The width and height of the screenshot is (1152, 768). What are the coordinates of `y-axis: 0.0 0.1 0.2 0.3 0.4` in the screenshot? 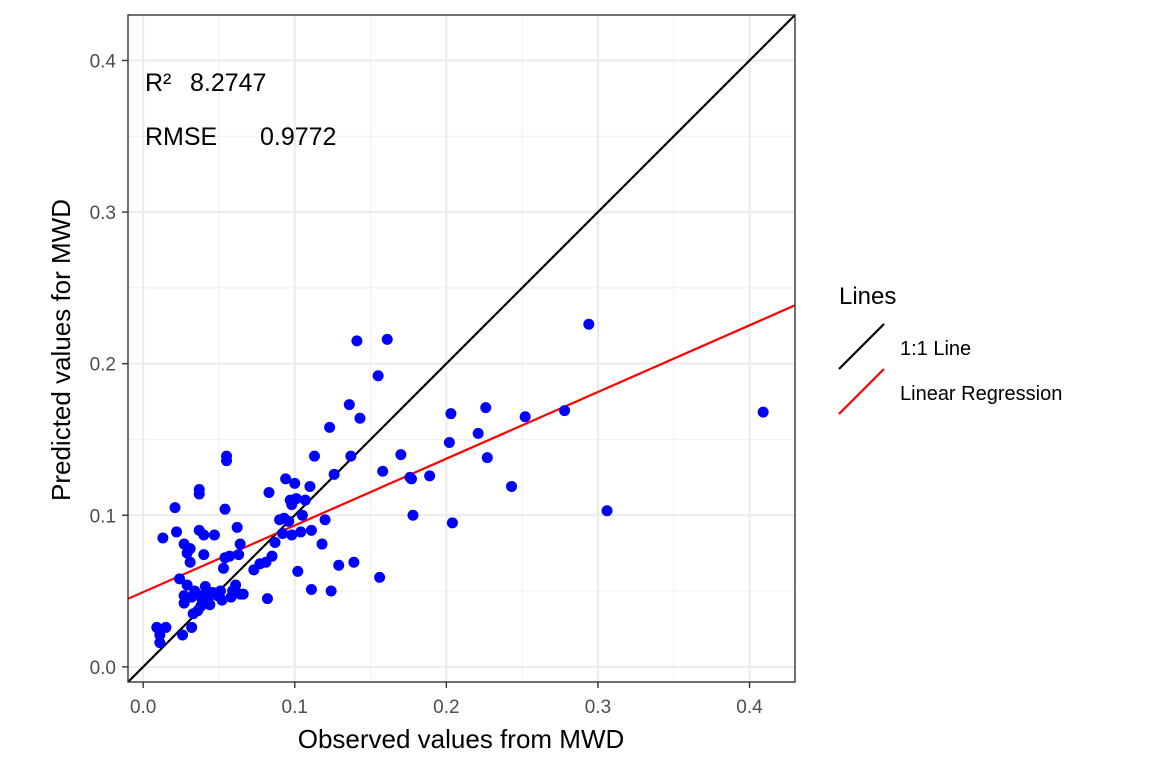 It's located at (109, 365).